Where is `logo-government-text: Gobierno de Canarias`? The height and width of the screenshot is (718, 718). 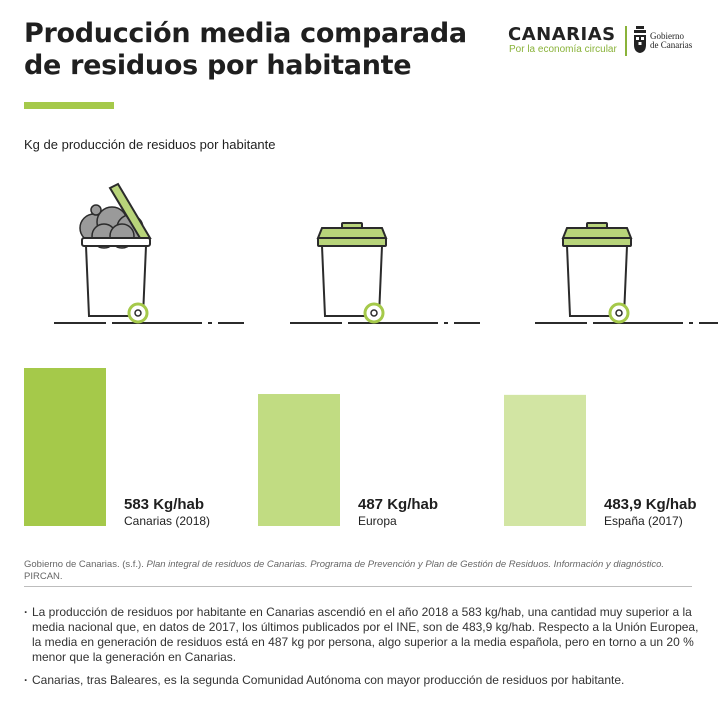 logo-government-text: Gobierno de Canarias is located at coordinates (671, 41).